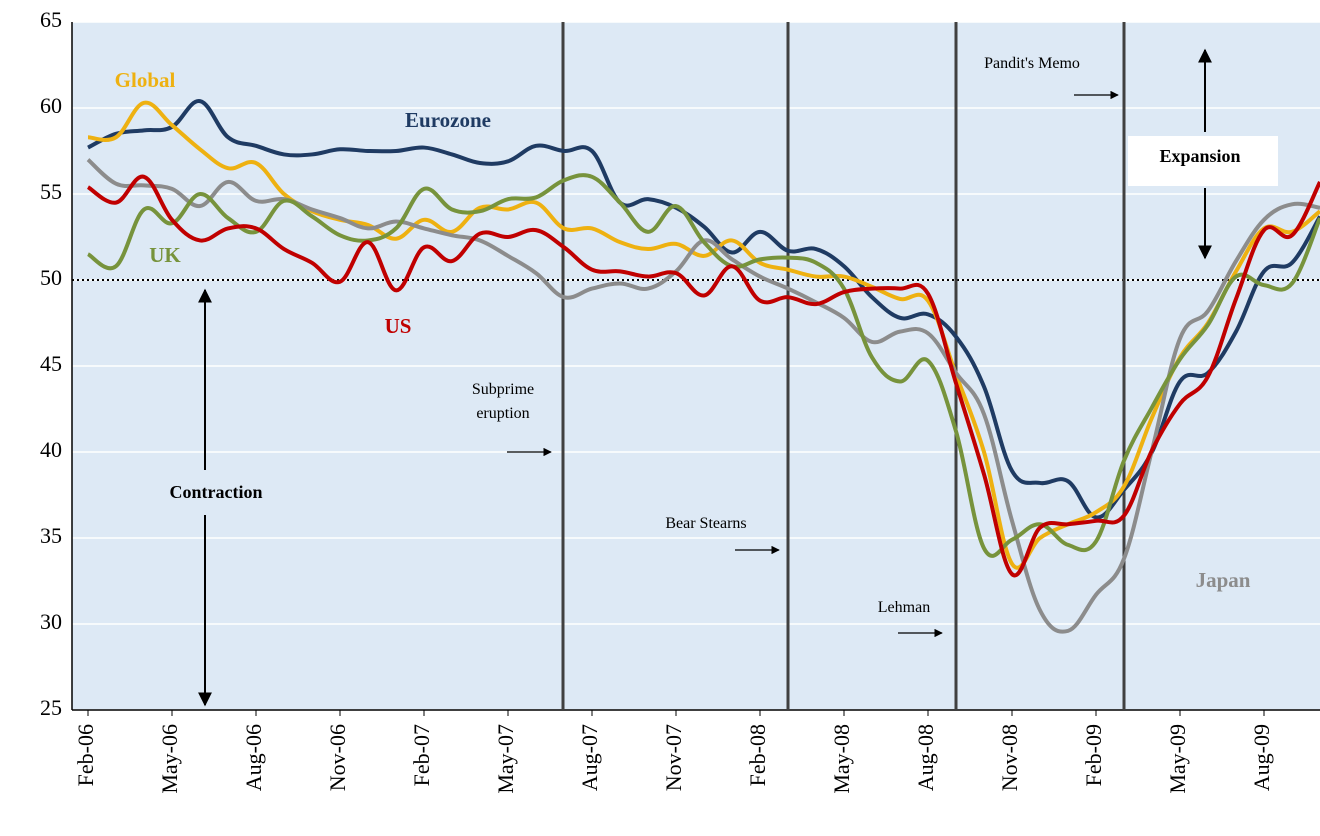 The width and height of the screenshot is (1320, 836). What do you see at coordinates (216, 492) in the screenshot?
I see `region-label: Contraction` at bounding box center [216, 492].